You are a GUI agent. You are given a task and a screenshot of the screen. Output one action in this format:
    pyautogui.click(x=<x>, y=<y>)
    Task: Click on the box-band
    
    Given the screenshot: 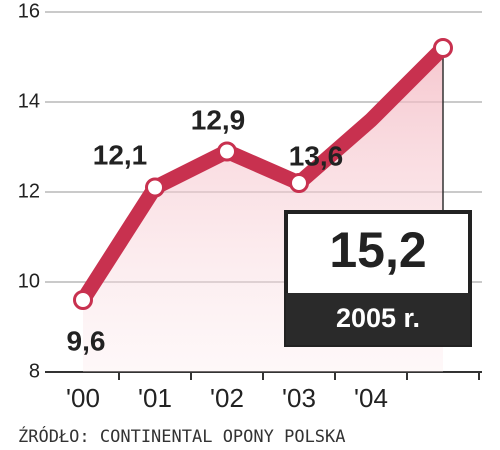 What is the action you would take?
    pyautogui.click(x=378, y=319)
    